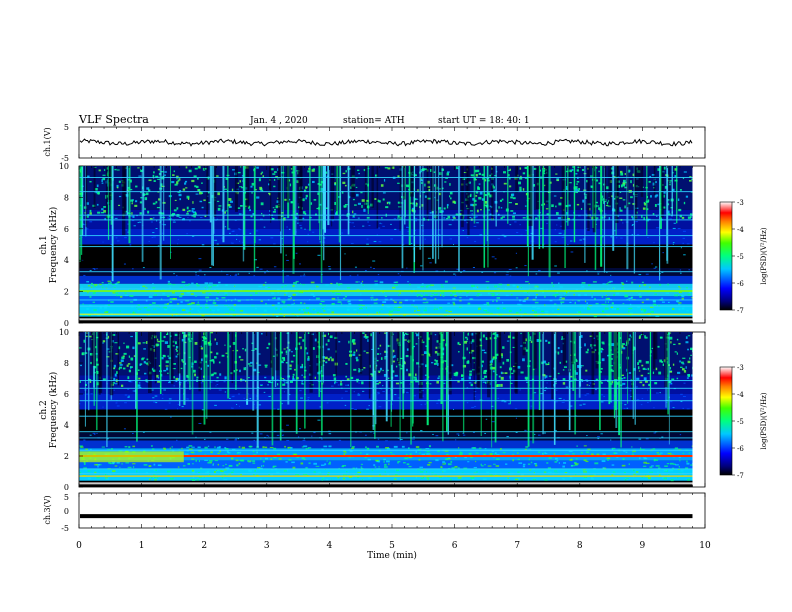 The image size is (792, 612). What do you see at coordinates (764, 255) in the screenshot?
I see `ch1-colorbar-label: log(PSD)(V²/Hz)` at bounding box center [764, 255].